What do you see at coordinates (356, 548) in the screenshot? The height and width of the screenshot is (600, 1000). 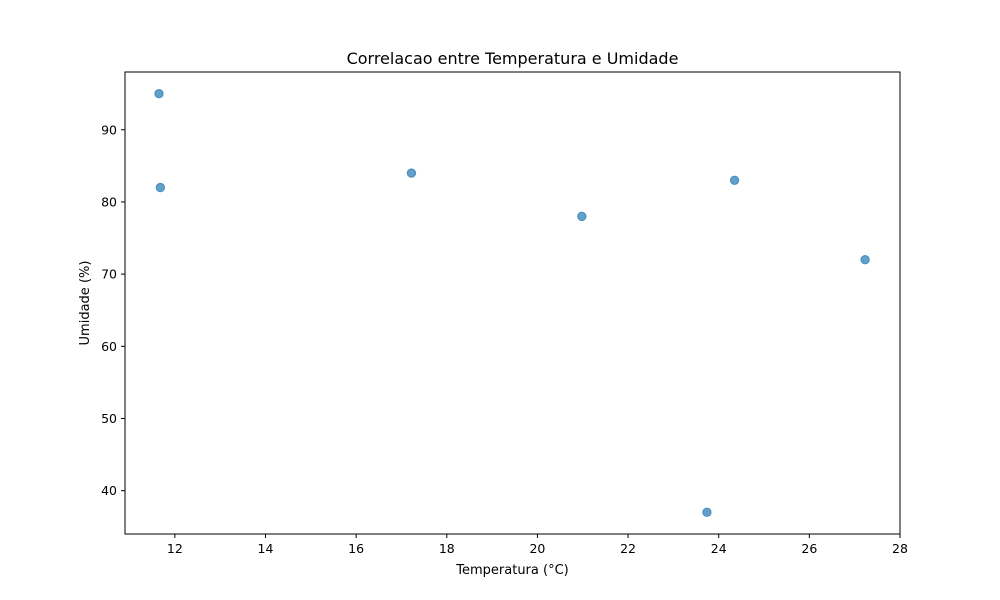 I see `x-tick-label: 16` at bounding box center [356, 548].